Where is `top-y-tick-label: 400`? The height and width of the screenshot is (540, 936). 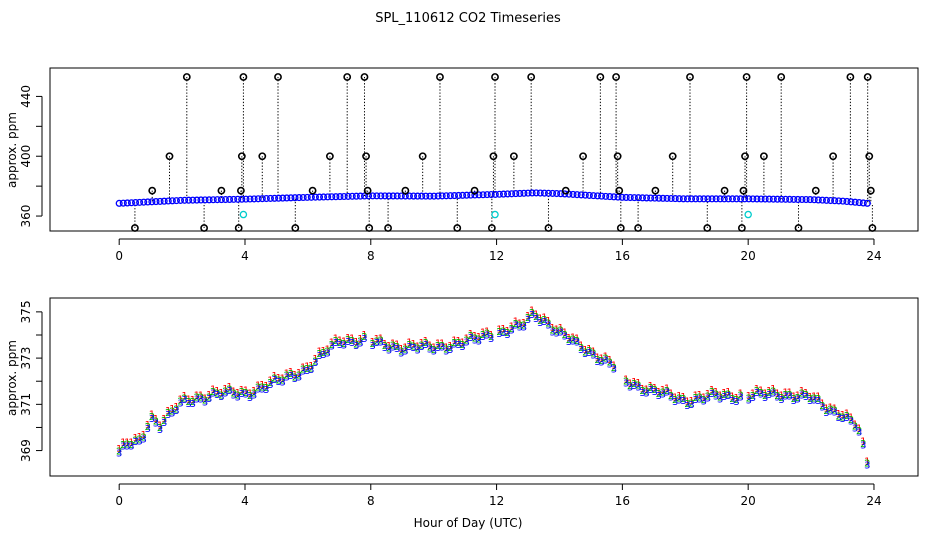 top-y-tick-label: 400 is located at coordinates (26, 156).